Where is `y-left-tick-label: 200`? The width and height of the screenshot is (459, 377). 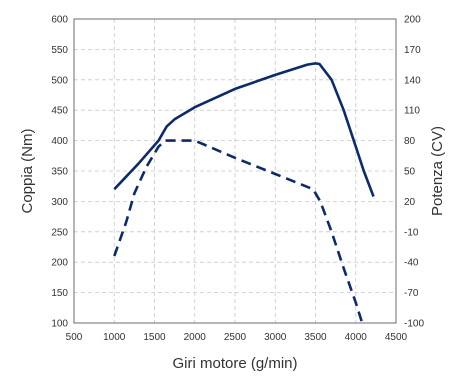
y-left-tick-label: 200 is located at coordinates (59, 263).